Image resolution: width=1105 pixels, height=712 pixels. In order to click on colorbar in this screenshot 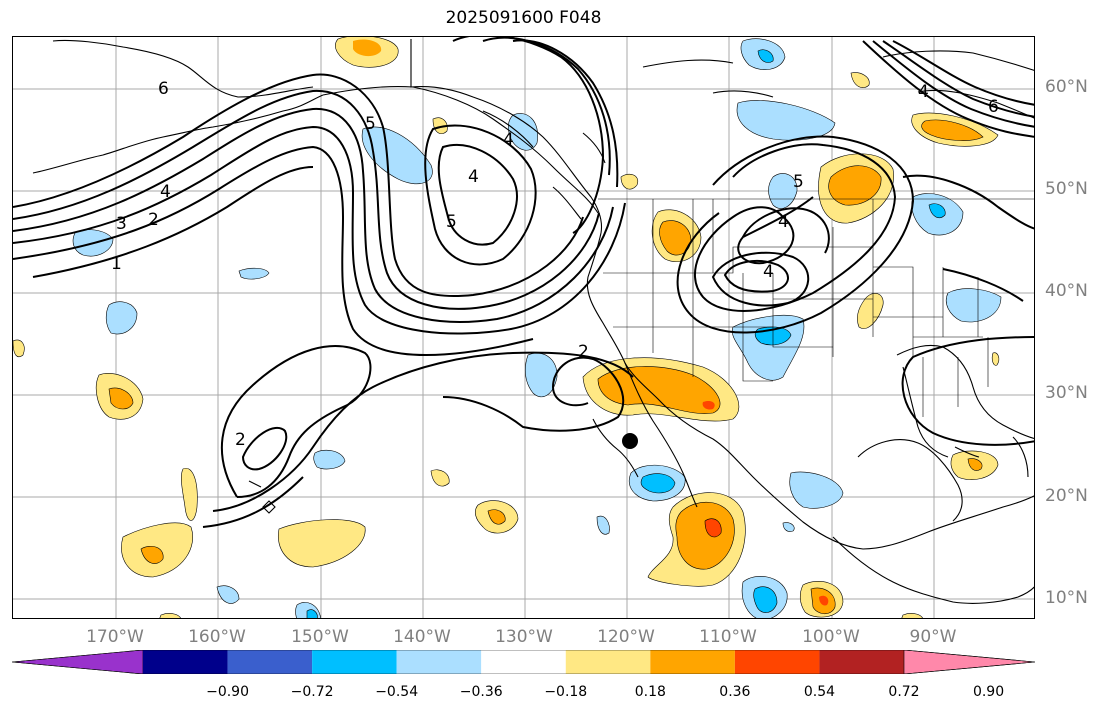, I will do `click(523, 662)`.